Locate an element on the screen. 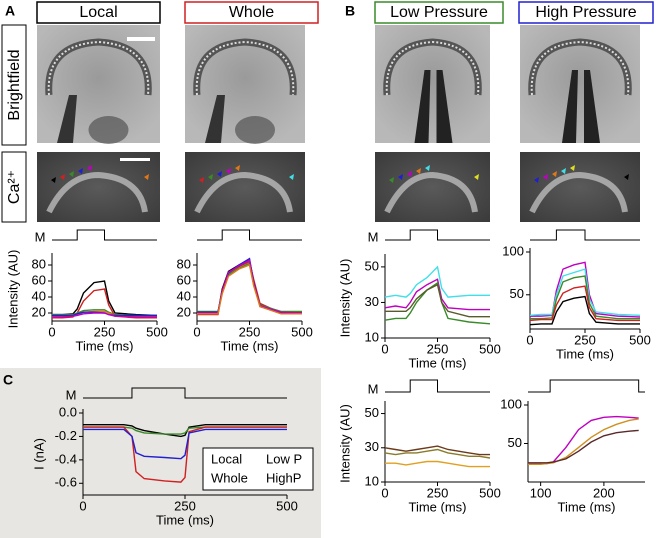 This screenshot has height=538, width=656. y-tick-label: -0.6 is located at coordinates (66, 482).